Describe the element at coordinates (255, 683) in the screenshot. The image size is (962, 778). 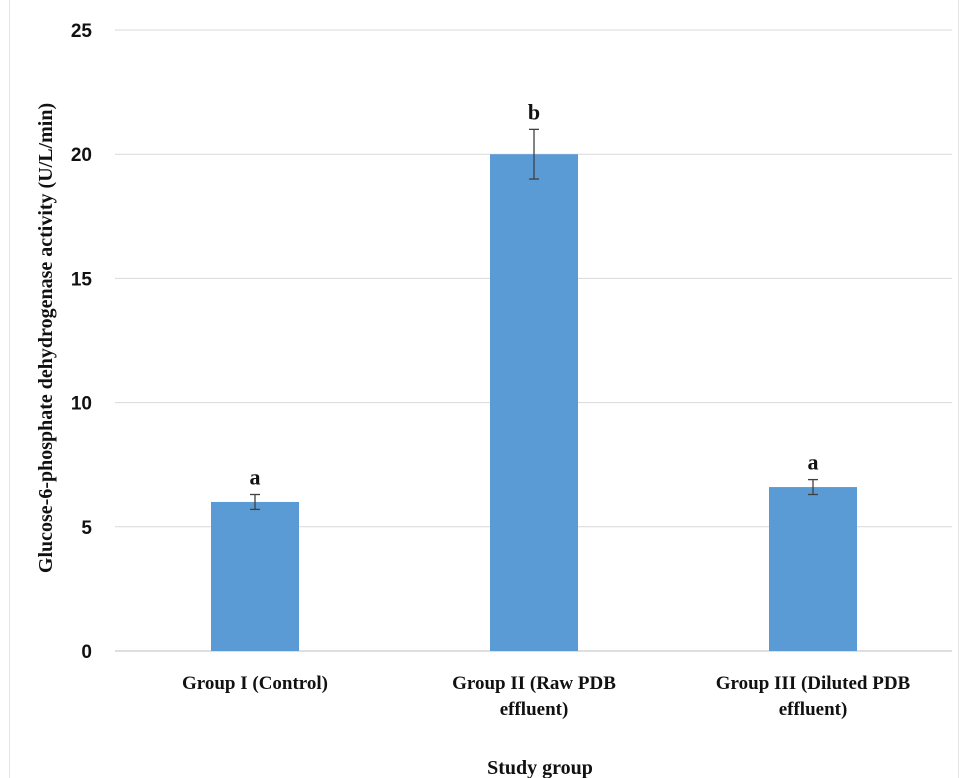
I see `x-category-label: Group I (Control)` at that location.